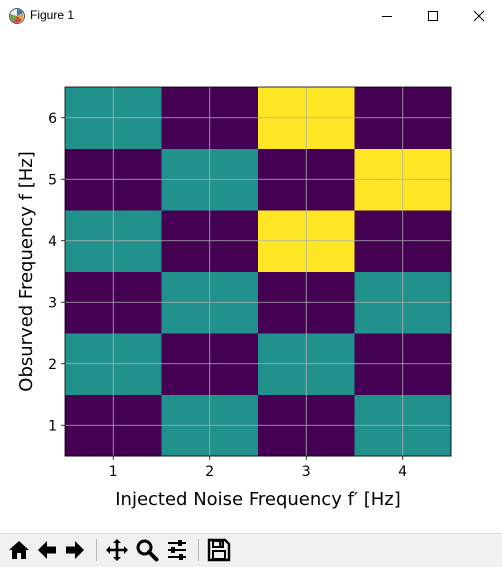 Image resolution: width=502 pixels, height=567 pixels. I want to click on move-icon, so click(117, 550).